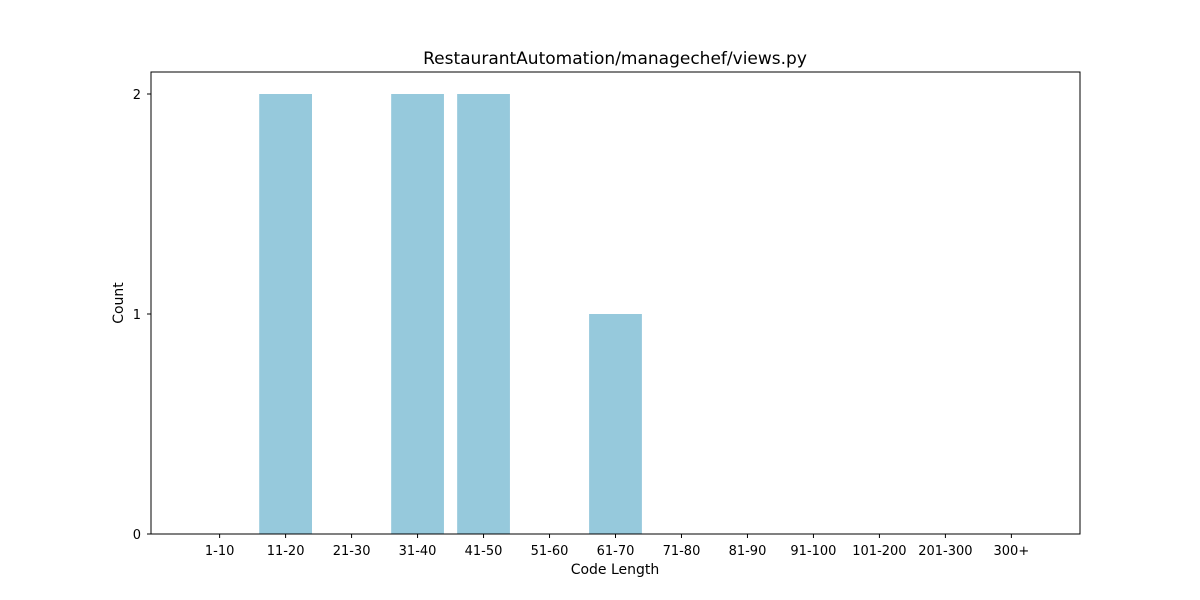 The width and height of the screenshot is (1200, 600). Describe the element at coordinates (137, 535) in the screenshot. I see `y-tick-label: 0` at that location.